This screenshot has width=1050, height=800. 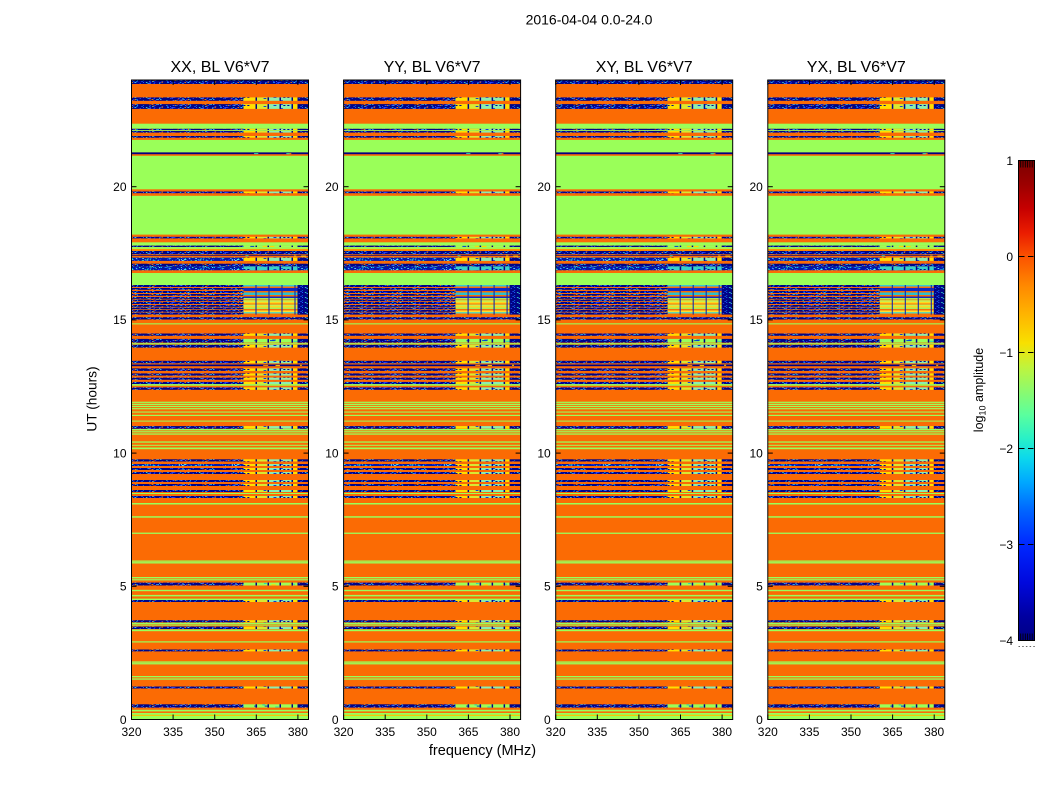 I want to click on svg-text: YX, BL V6*V7, so click(x=856, y=67).